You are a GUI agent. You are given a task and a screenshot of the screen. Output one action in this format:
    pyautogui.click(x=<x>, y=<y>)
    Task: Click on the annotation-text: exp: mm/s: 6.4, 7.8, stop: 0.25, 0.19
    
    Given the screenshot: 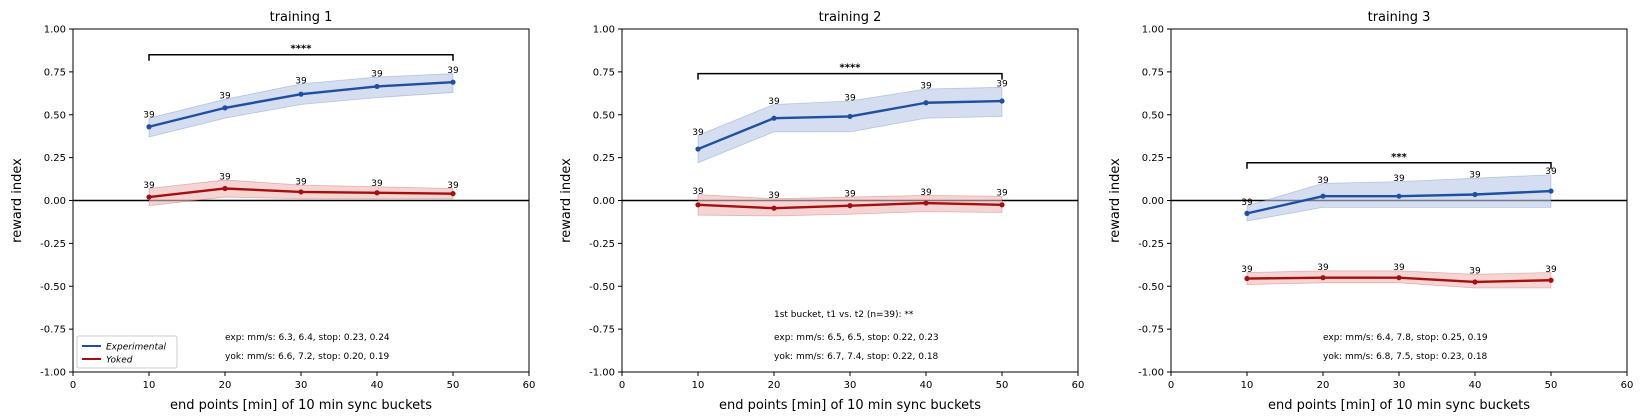 What is the action you would take?
    pyautogui.click(x=1405, y=338)
    